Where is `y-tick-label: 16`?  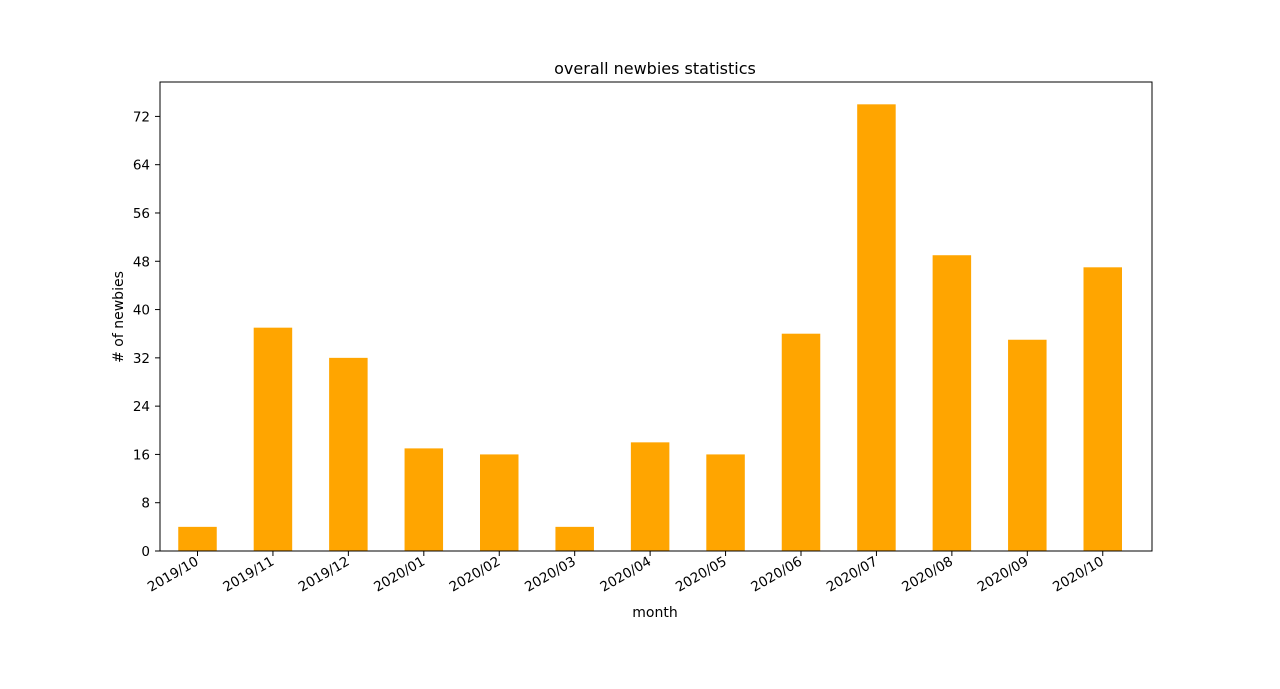
y-tick-label: 16 is located at coordinates (141, 455).